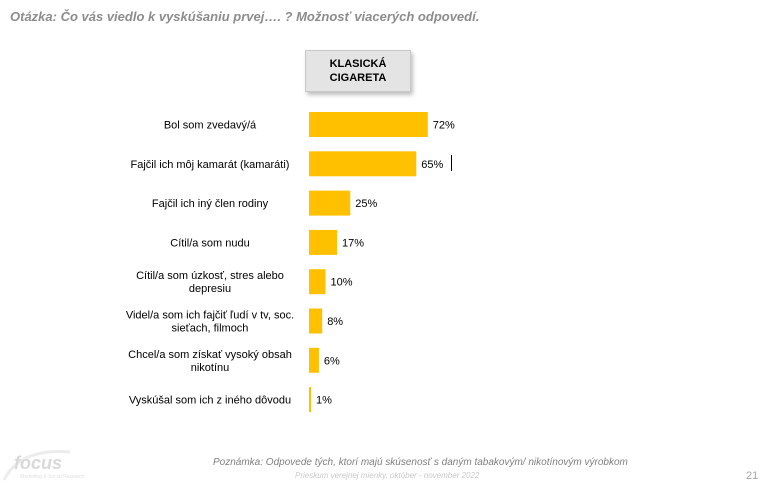  I want to click on value-label-4: 10%, so click(342, 283).